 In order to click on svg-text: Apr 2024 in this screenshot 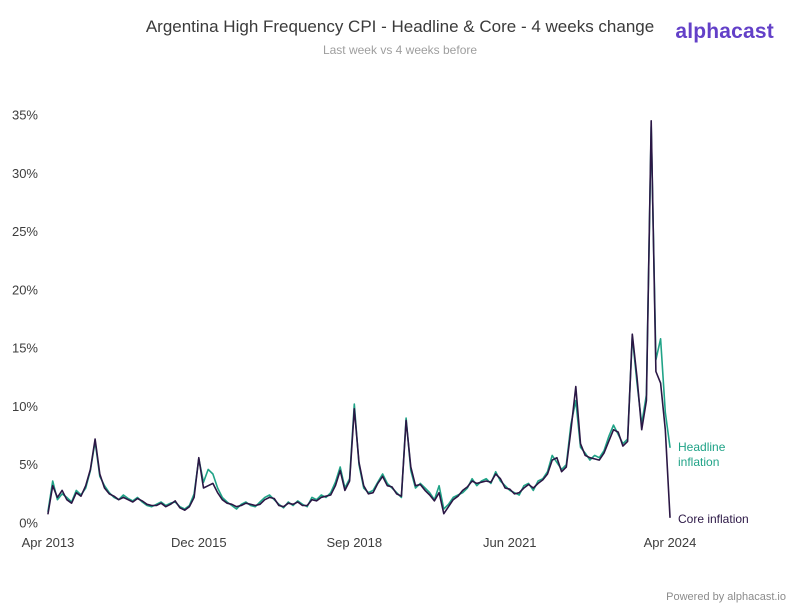, I will do `click(670, 542)`.